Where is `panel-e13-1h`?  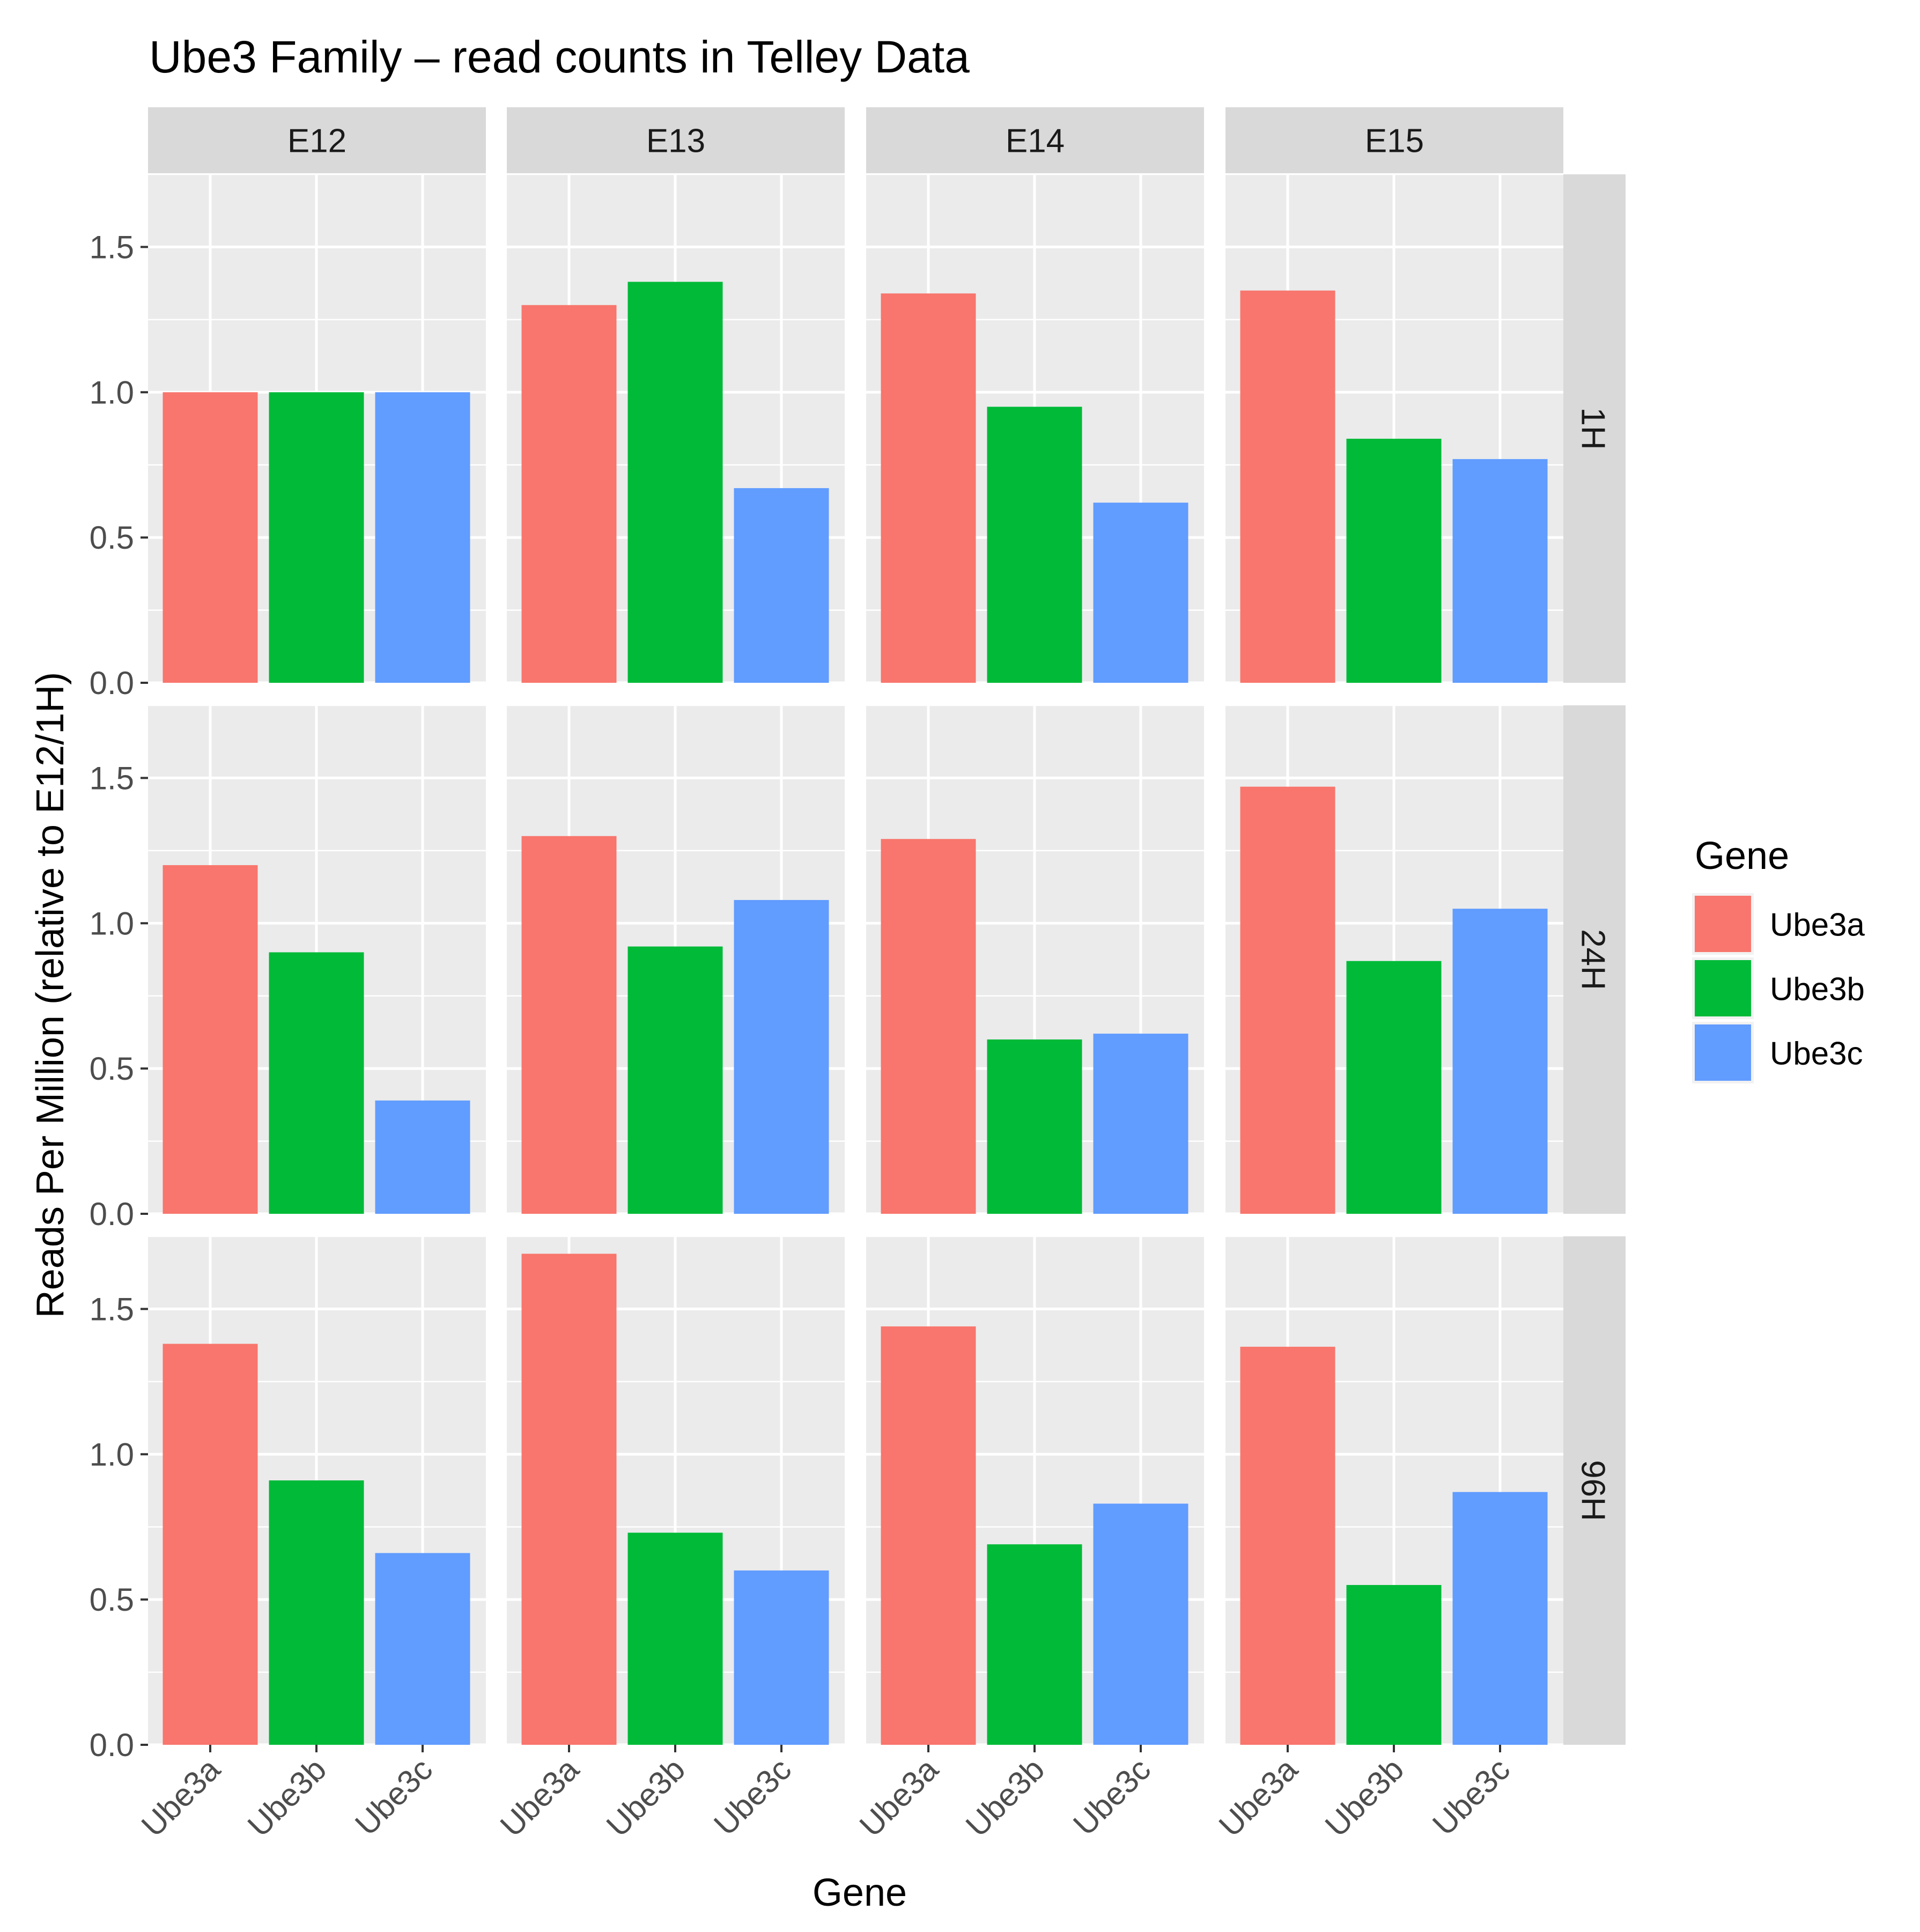 panel-e13-1h is located at coordinates (676, 428).